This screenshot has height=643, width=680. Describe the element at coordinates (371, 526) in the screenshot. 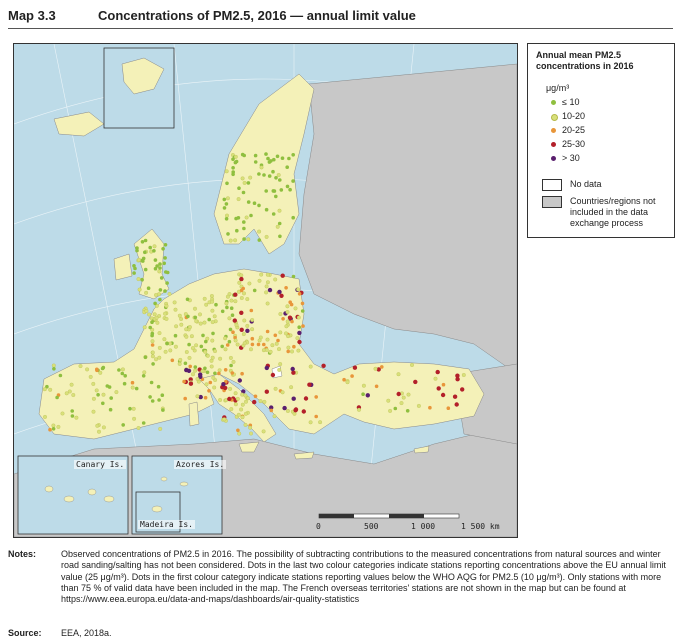

I see `scale-tick-500: 500` at that location.